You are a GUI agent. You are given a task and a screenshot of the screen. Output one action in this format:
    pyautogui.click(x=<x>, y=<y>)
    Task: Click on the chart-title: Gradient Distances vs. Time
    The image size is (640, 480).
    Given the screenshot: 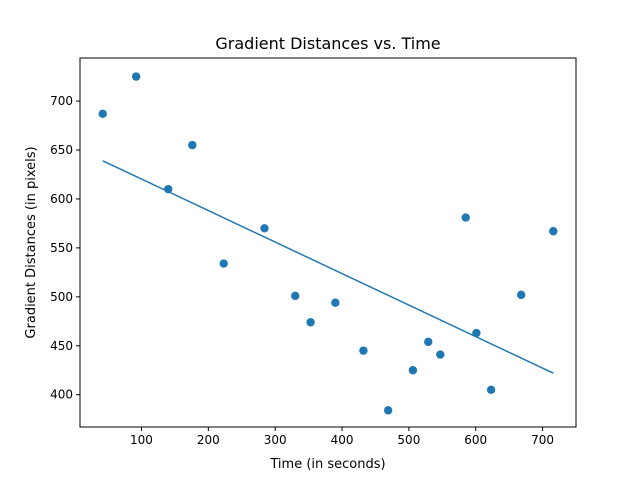 What is the action you would take?
    pyautogui.click(x=327, y=43)
    